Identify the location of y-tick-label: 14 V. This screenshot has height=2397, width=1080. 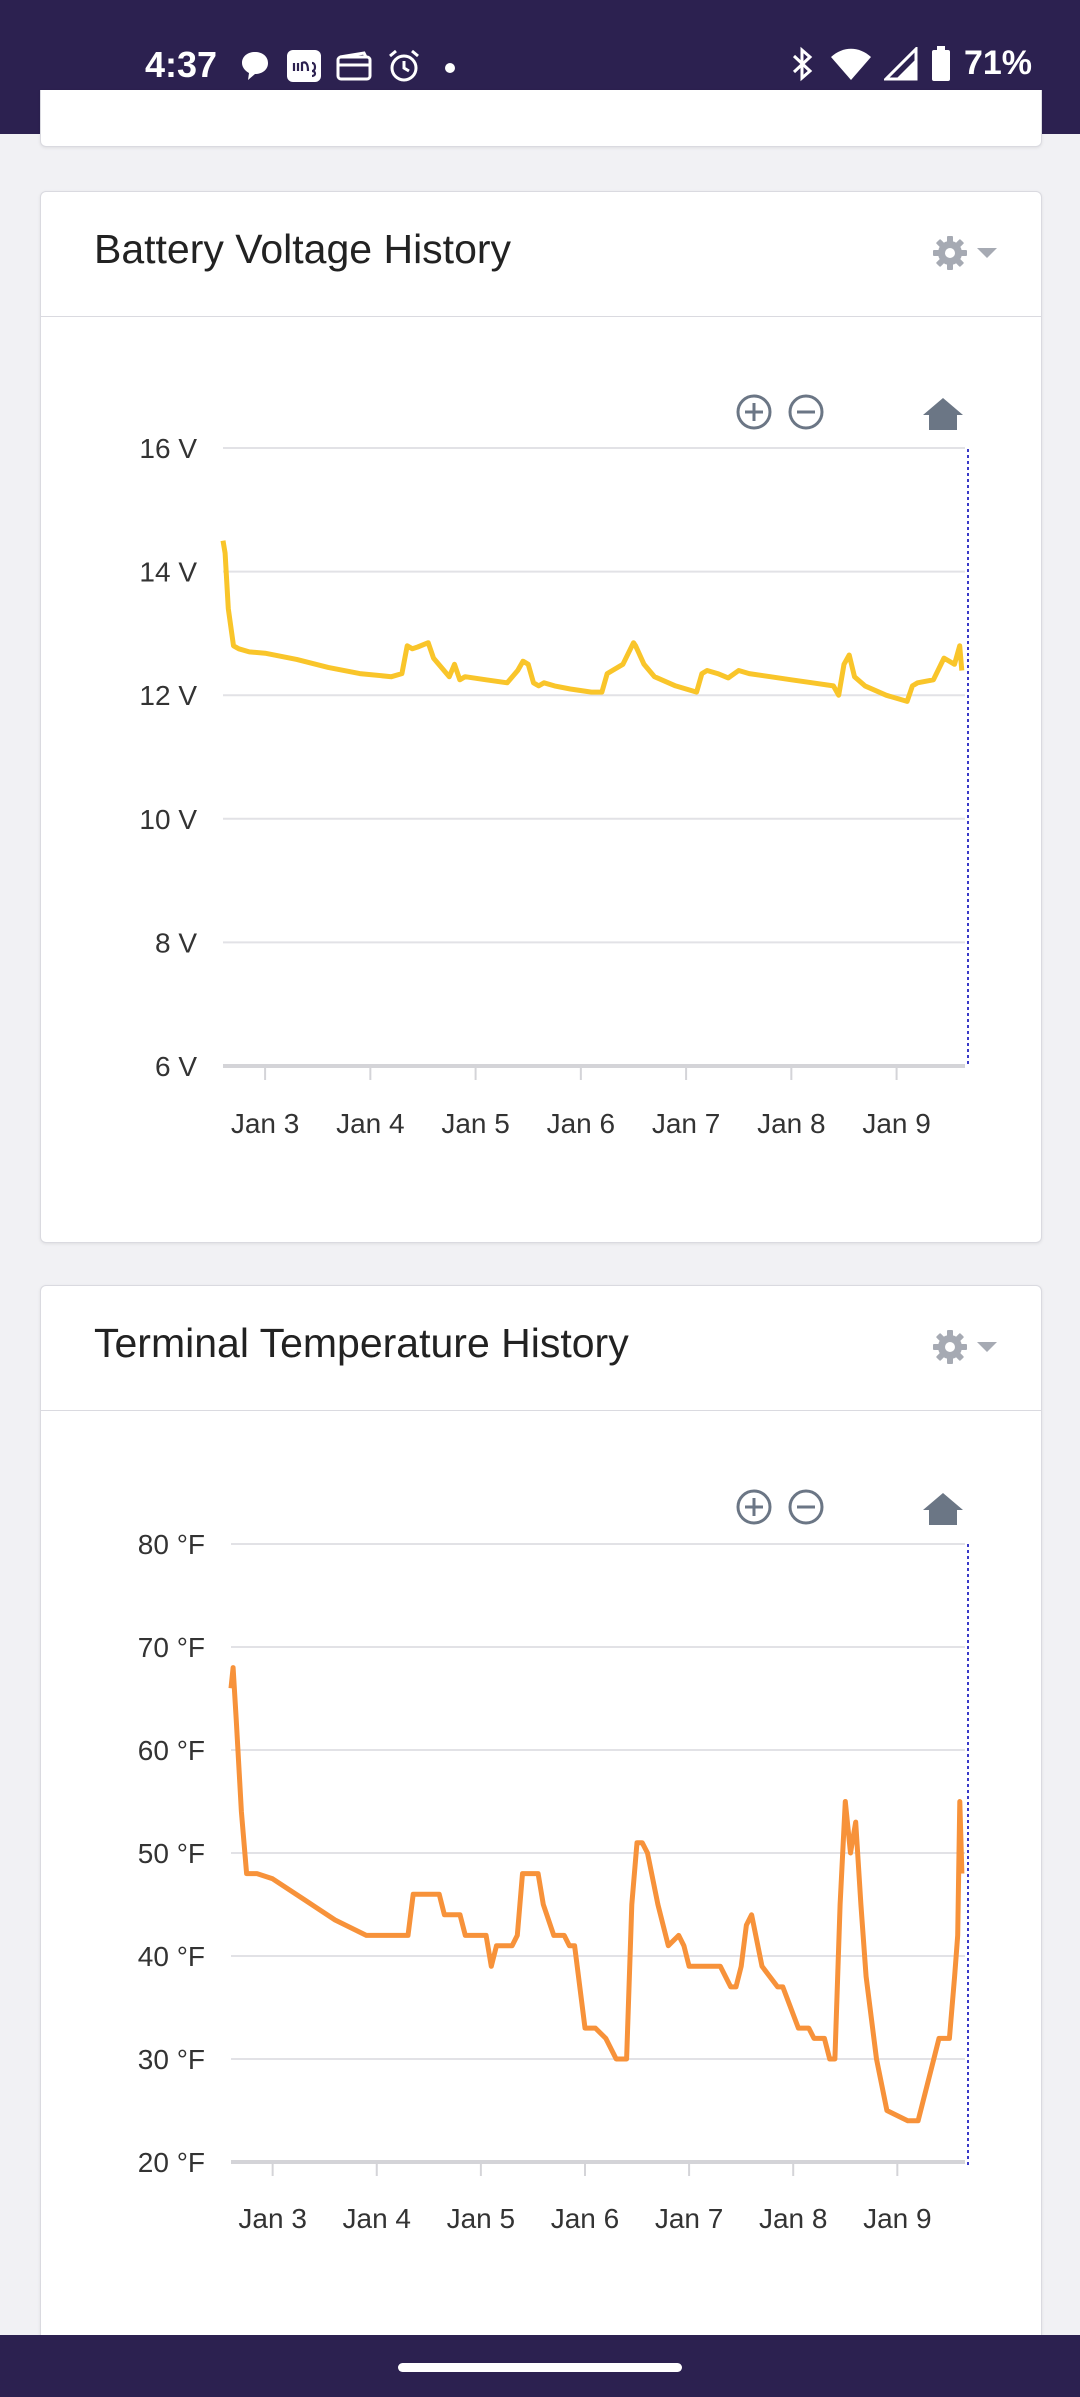
(168, 572).